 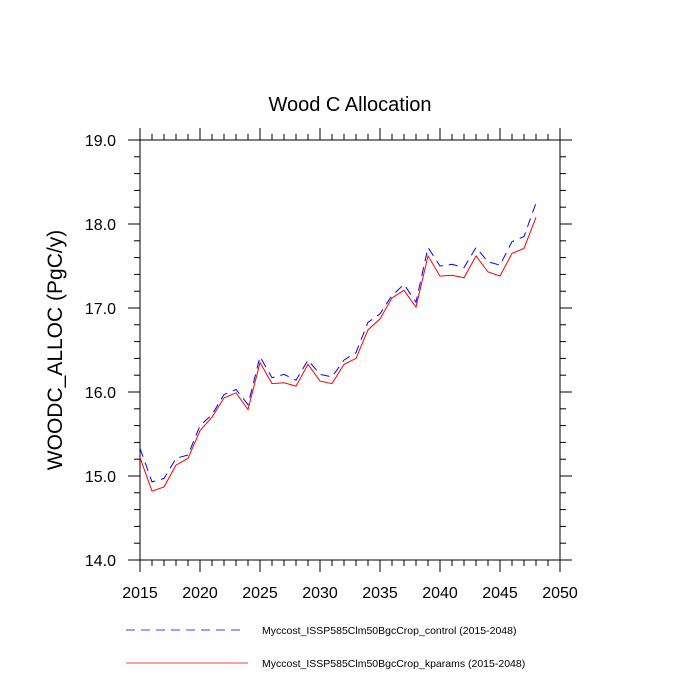 What do you see at coordinates (100, 393) in the screenshot?
I see `y-tick-label: 16.0` at bounding box center [100, 393].